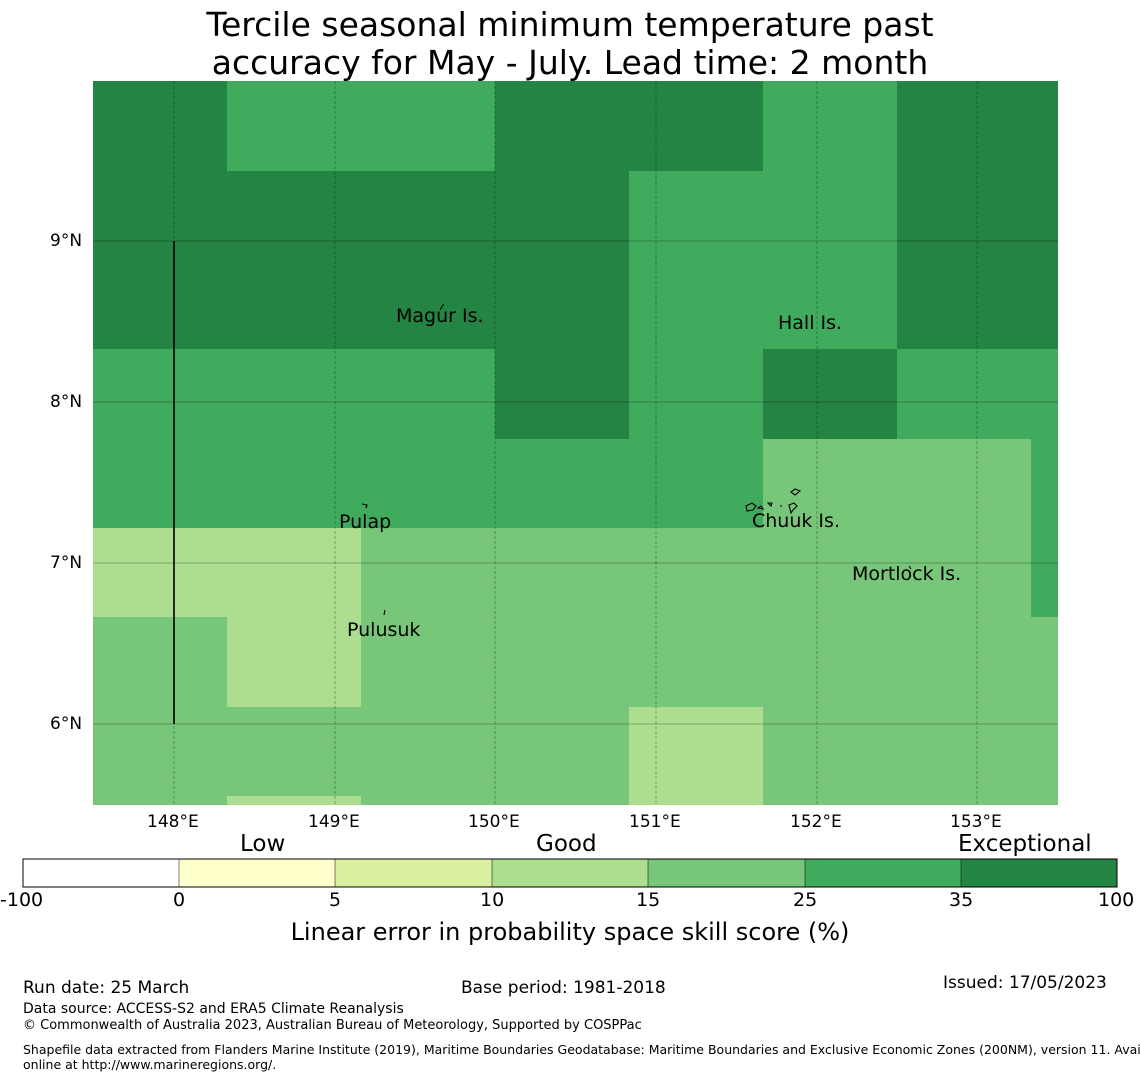 This screenshot has width=1140, height=1080. What do you see at coordinates (1025, 844) in the screenshot?
I see `colorbar-category-exceptional: Exceptional` at bounding box center [1025, 844].